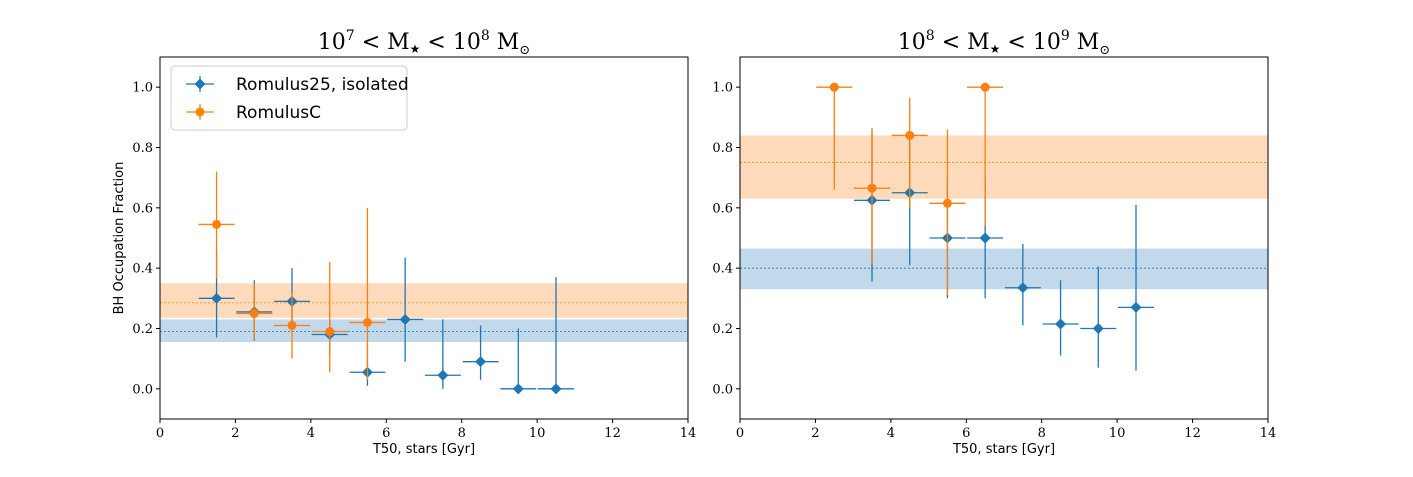  I want to click on chart-title: 108 < M★ < 109 M⊙, so click(1004, 43).